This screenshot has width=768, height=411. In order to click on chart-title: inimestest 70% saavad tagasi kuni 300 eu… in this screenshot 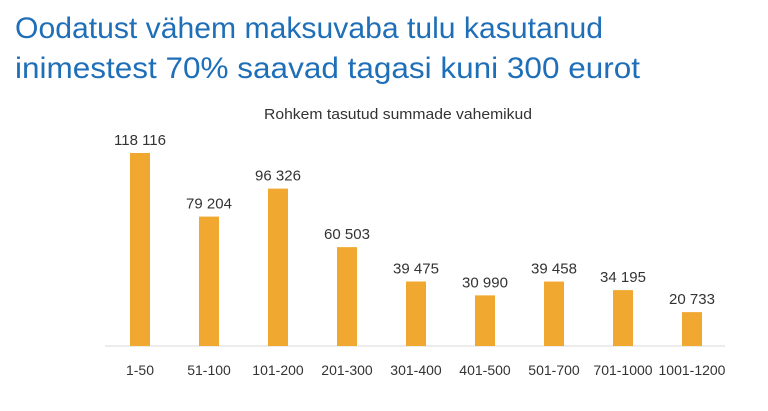, I will do `click(328, 68)`.